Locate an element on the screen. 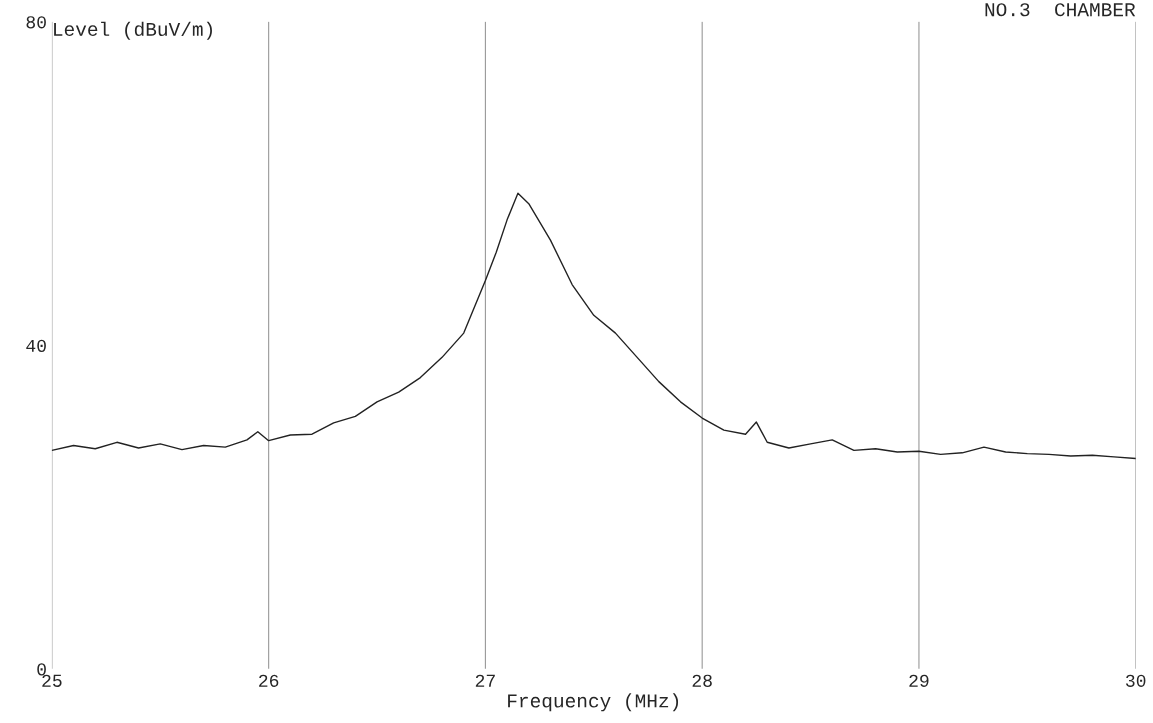 This screenshot has width=1153, height=723. x-tick-label: 26 is located at coordinates (269, 680).